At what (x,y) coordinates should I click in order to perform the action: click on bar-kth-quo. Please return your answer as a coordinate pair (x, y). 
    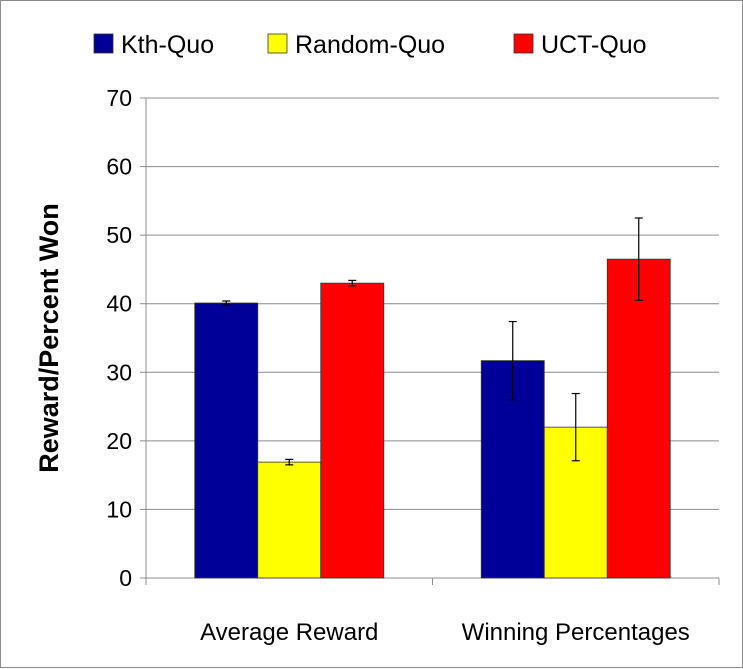
    Looking at the image, I should click on (226, 440).